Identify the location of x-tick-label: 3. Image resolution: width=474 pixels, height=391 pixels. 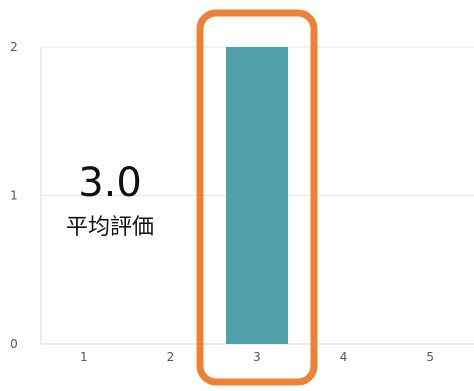
(257, 357).